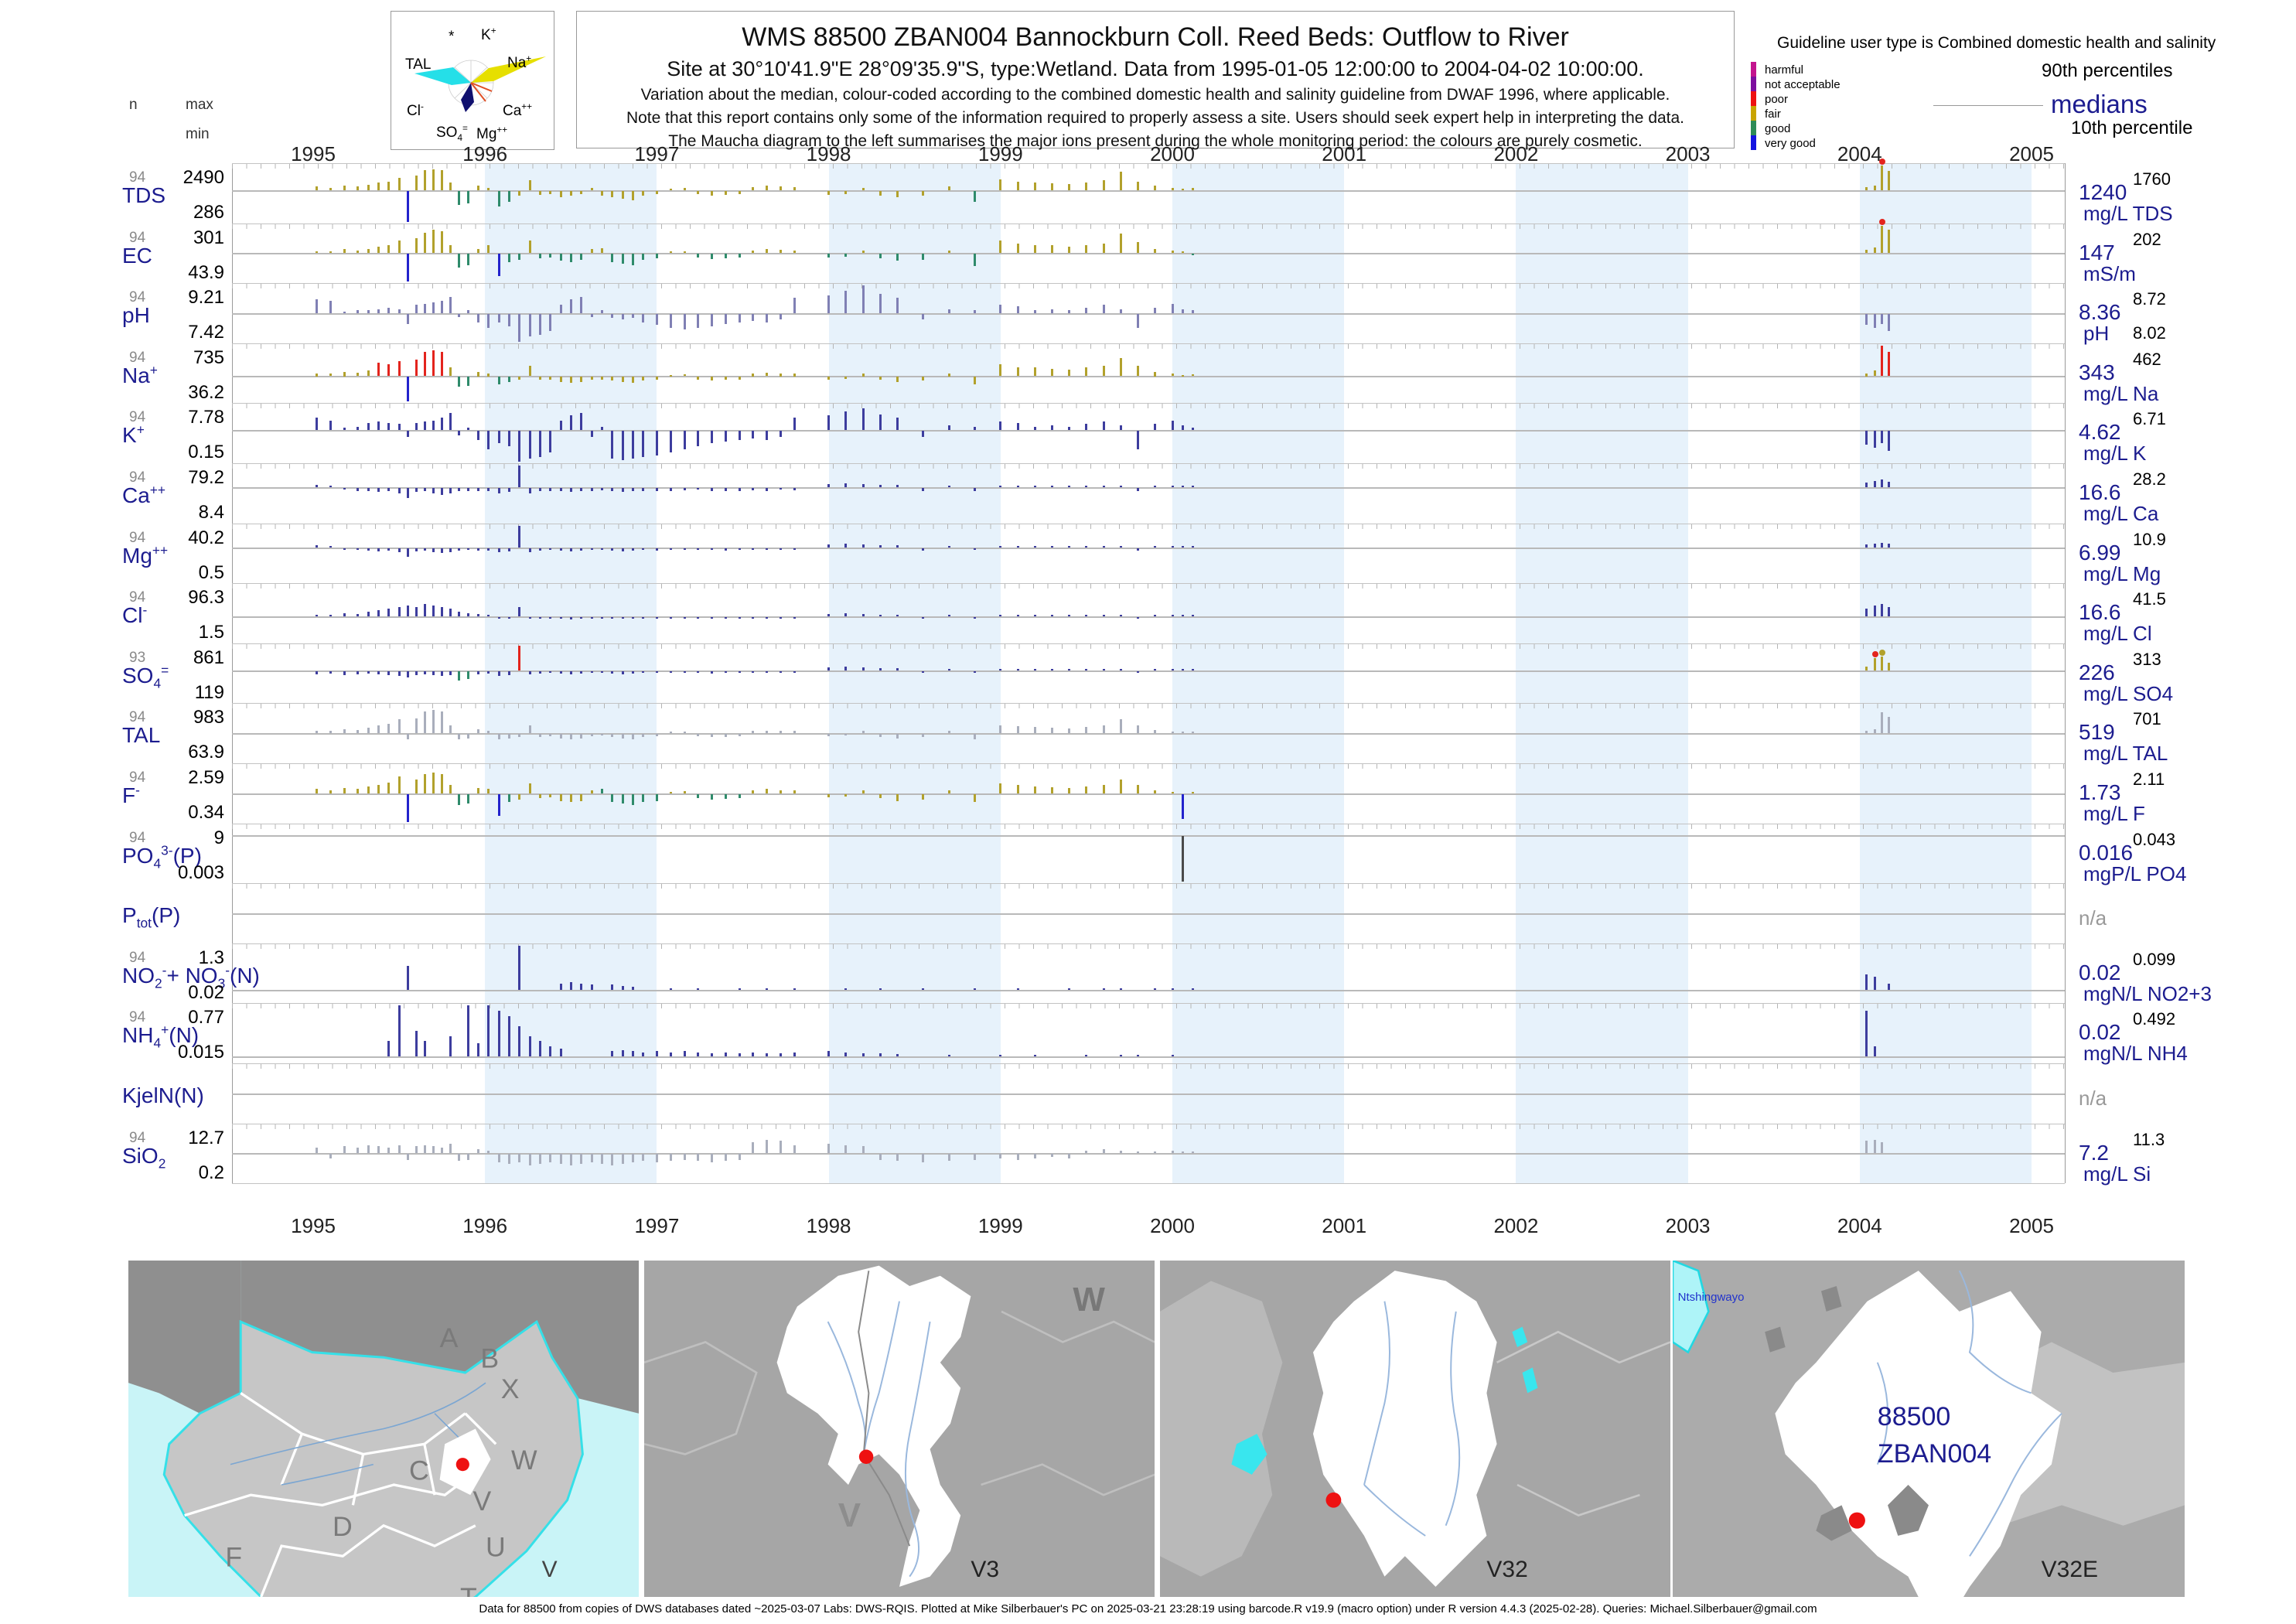  What do you see at coordinates (1847, 1413) in the screenshot?
I see `map-urban-patches` at bounding box center [1847, 1413].